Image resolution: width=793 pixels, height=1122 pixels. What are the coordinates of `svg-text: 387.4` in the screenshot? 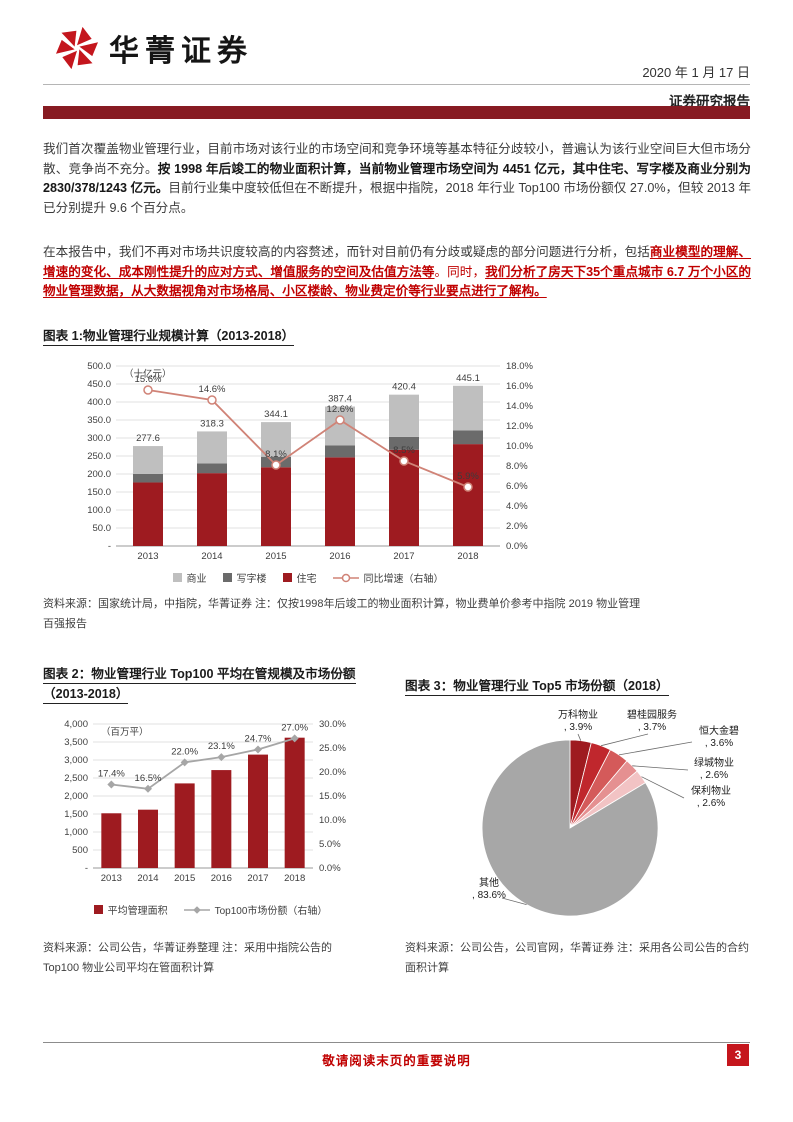 It's located at (340, 399).